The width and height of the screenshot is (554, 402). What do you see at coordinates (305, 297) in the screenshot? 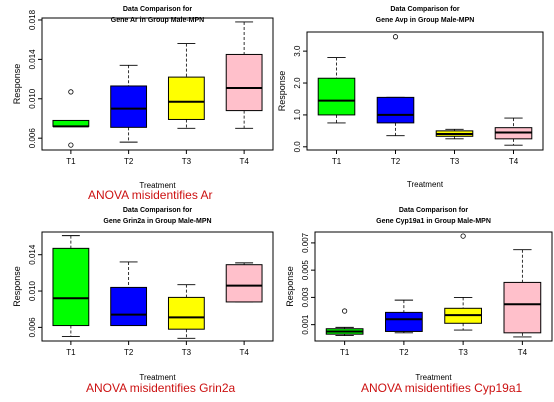
I see `y-tick-label: 0.003` at bounding box center [305, 297].